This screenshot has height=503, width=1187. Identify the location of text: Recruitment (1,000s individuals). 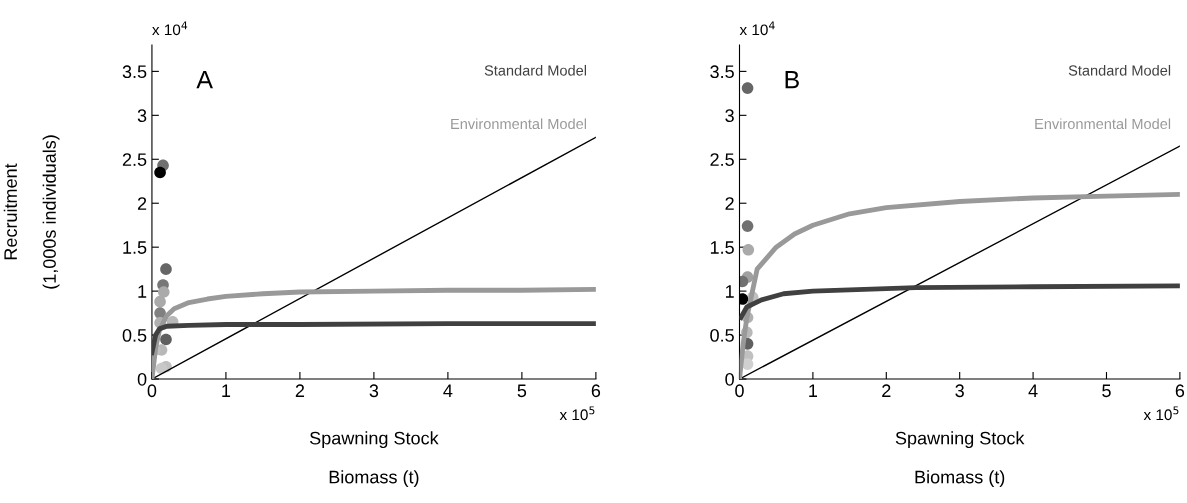
(31, 212).